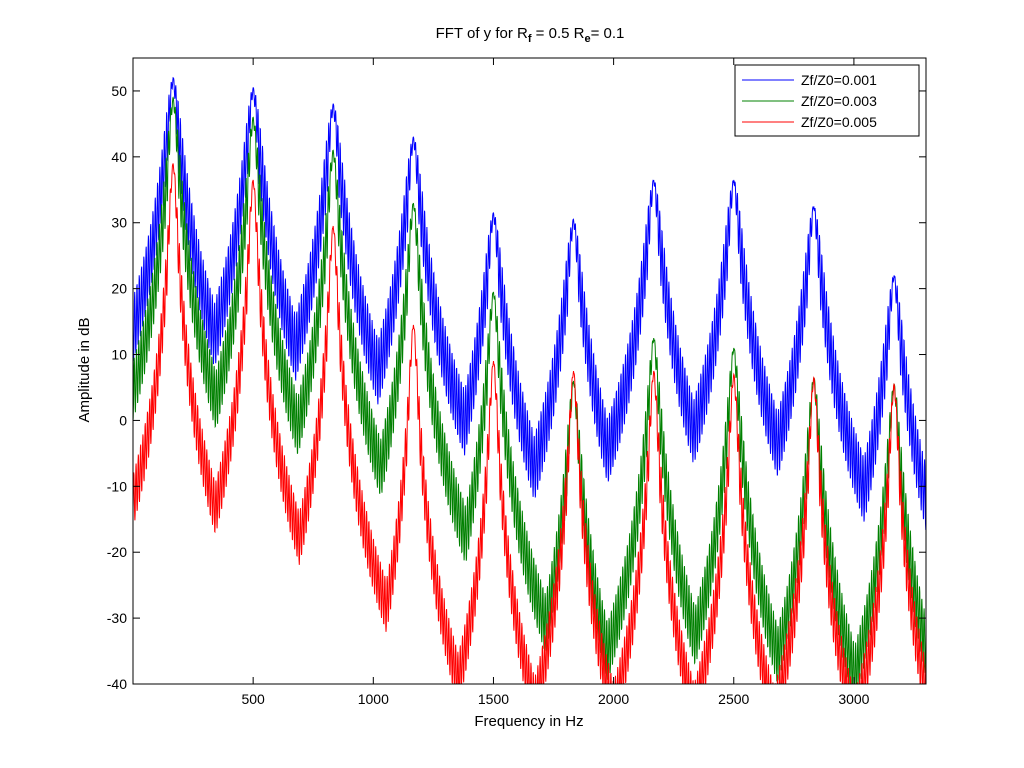 The image size is (1024, 768). What do you see at coordinates (119, 223) in the screenshot?
I see `y-tick-label: 30` at bounding box center [119, 223].